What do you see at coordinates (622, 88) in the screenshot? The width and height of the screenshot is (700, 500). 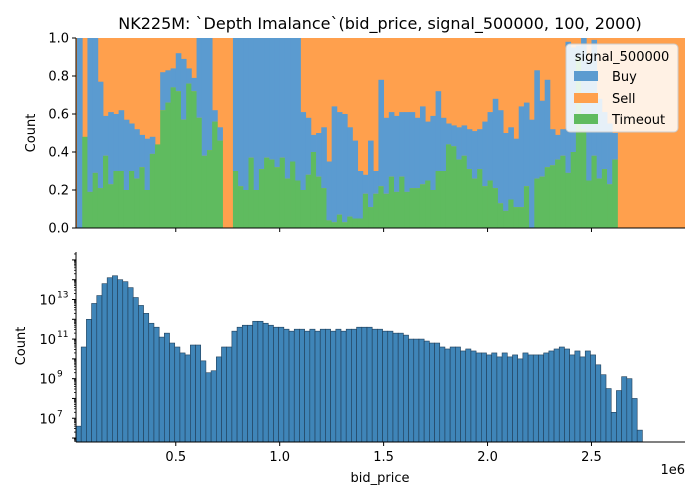 I see `legend-frame` at bounding box center [622, 88].